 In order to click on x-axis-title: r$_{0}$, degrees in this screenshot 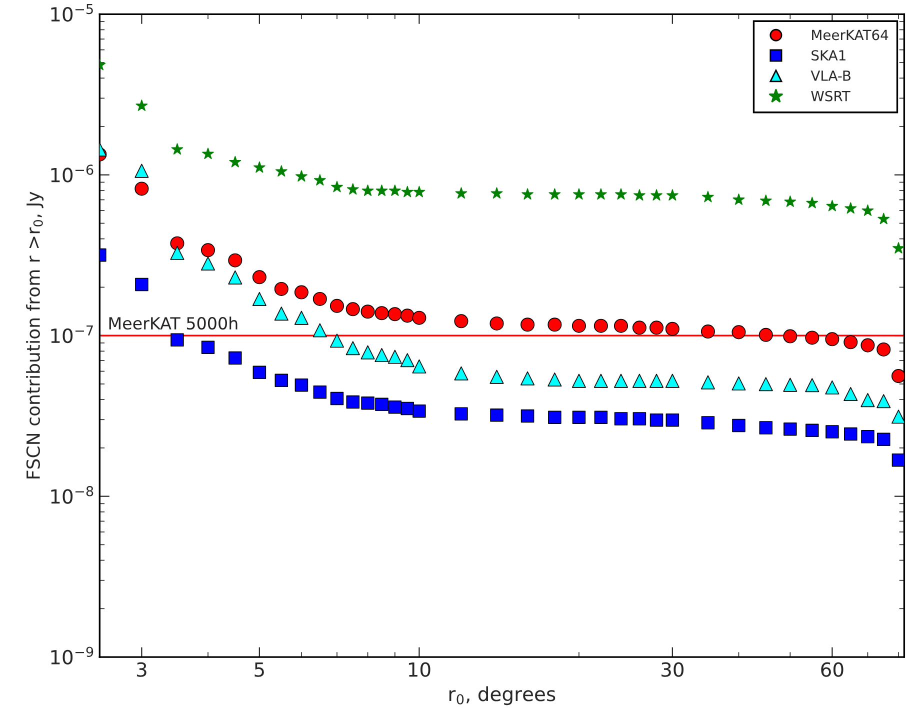, I will do `click(502, 696)`.